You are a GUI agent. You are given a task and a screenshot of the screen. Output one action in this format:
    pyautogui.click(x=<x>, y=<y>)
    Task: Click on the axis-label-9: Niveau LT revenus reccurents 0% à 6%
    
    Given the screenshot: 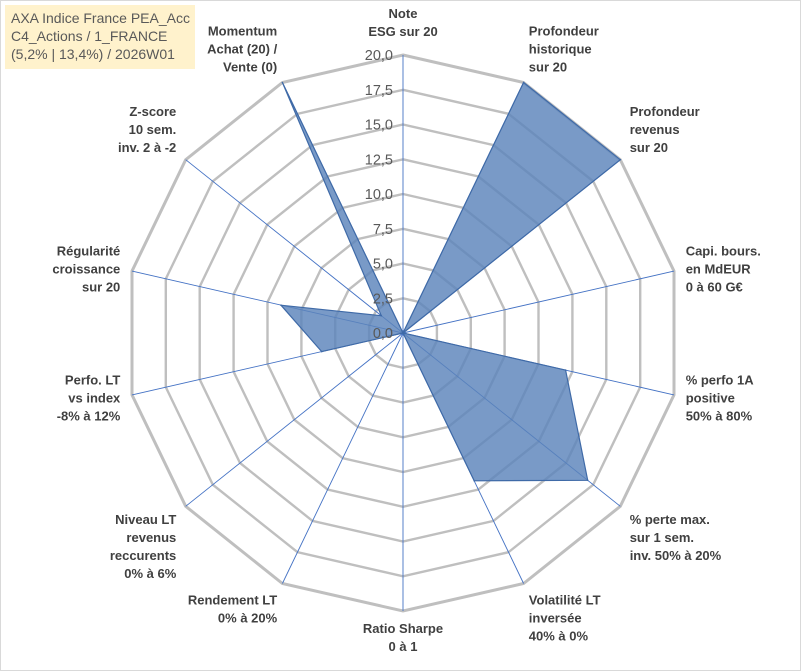 What is the action you would take?
    pyautogui.click(x=143, y=546)
    